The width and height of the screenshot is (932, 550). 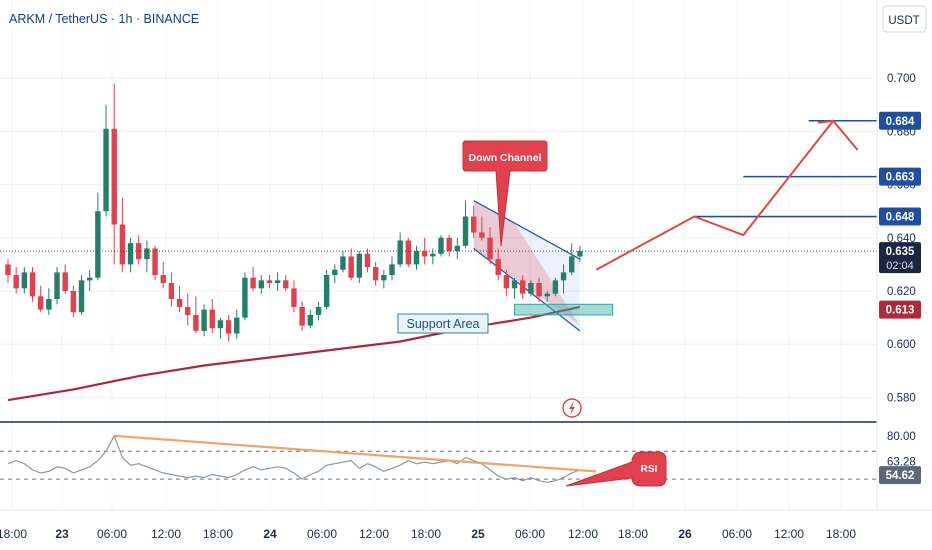 I want to click on down-channel-label: Down Channel, so click(x=505, y=158).